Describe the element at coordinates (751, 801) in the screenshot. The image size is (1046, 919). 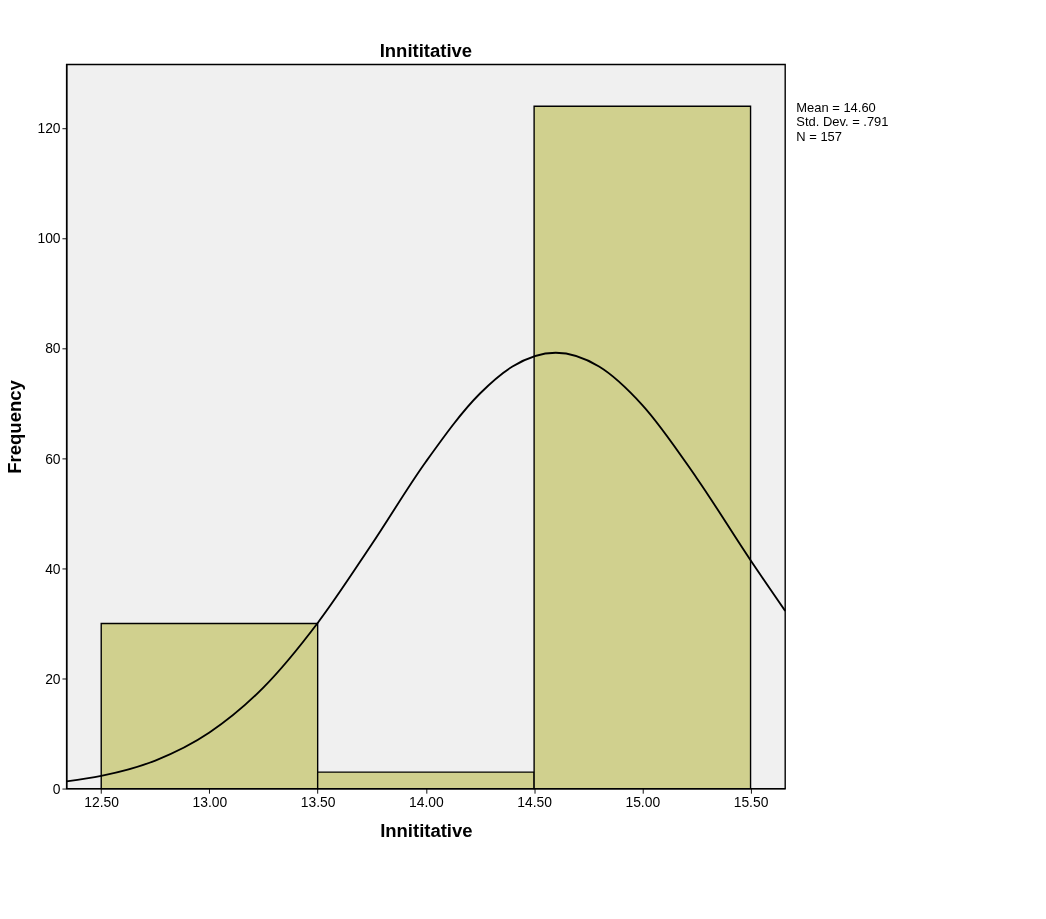
I see `x-tick-label: 15.50` at that location.